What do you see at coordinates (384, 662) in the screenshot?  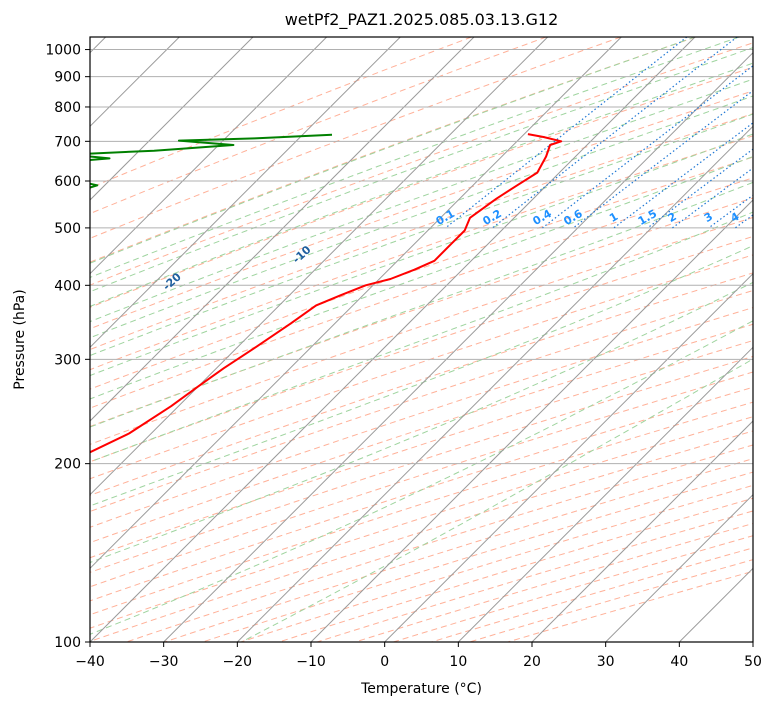 I see `x-tick-label: 0` at bounding box center [384, 662].